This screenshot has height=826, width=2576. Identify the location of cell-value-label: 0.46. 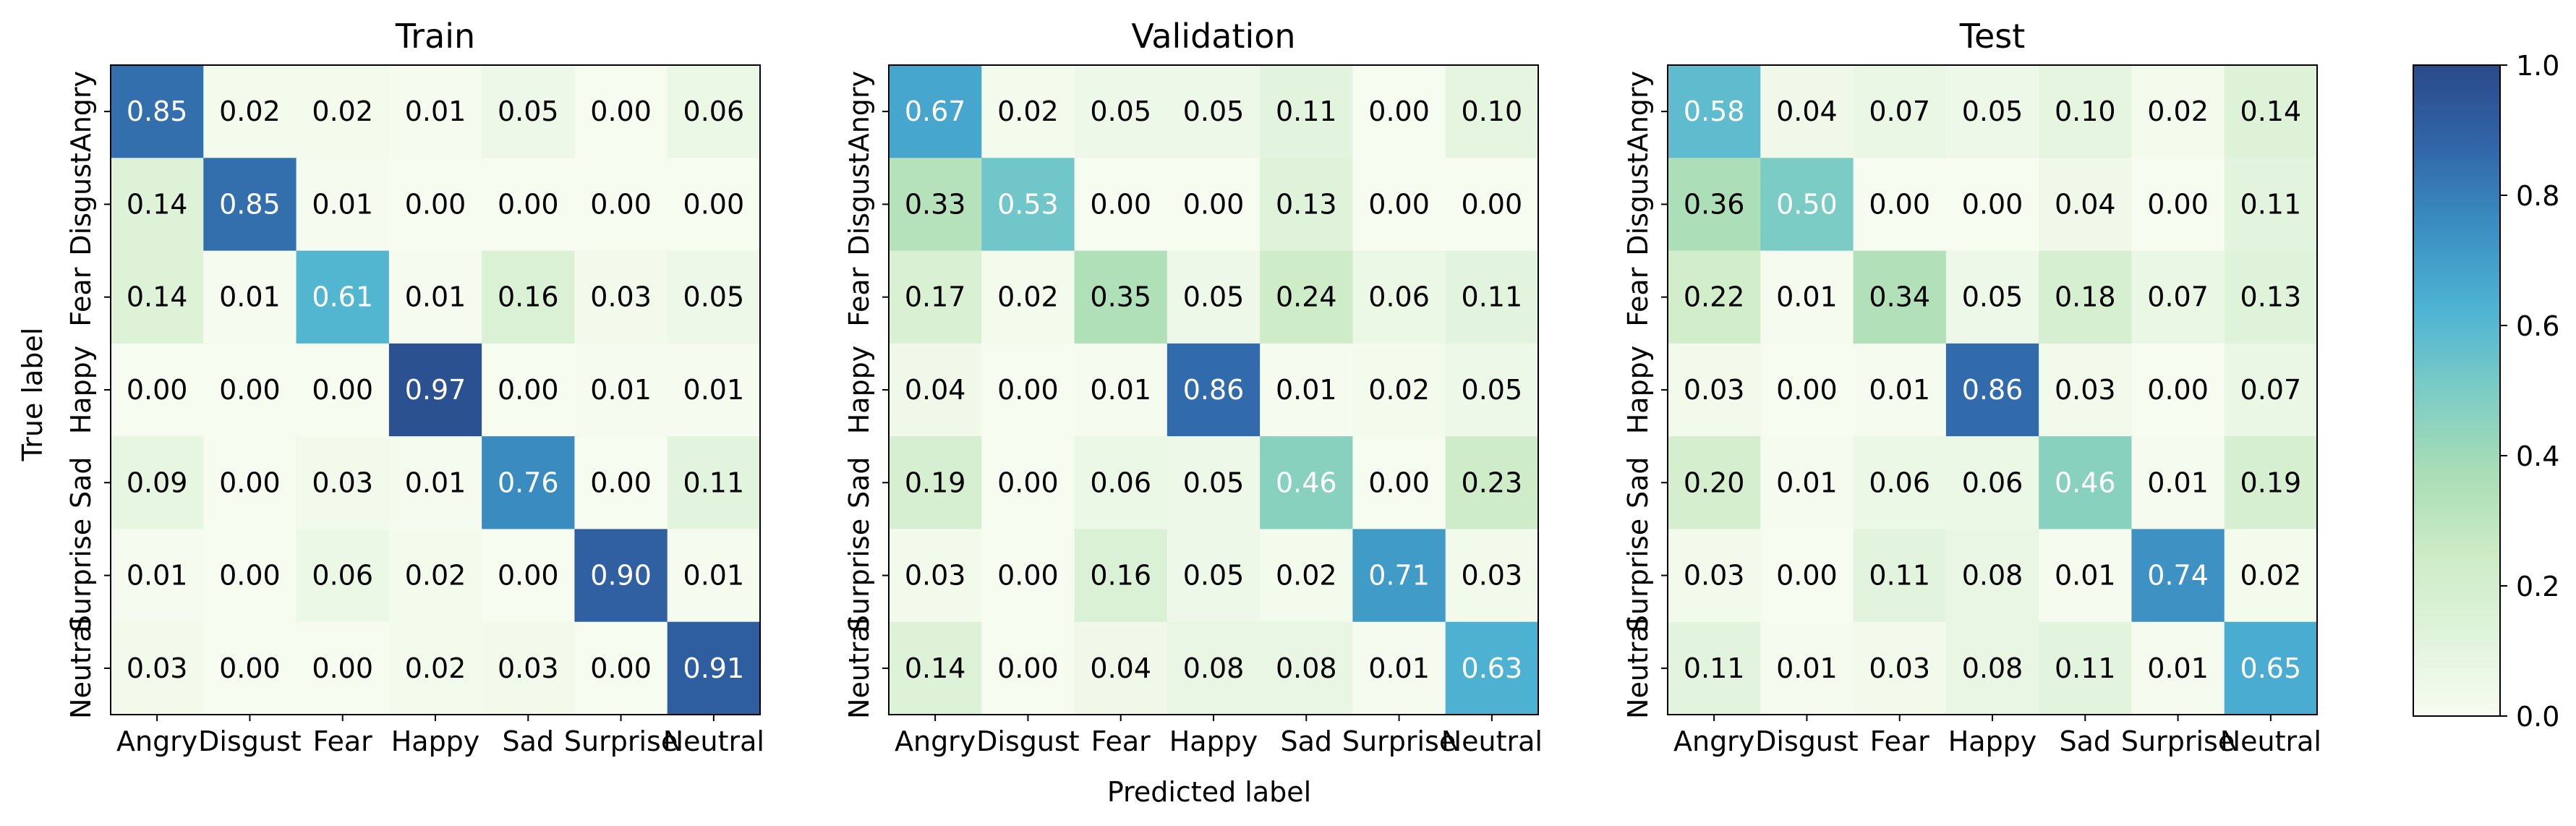
(2086, 482).